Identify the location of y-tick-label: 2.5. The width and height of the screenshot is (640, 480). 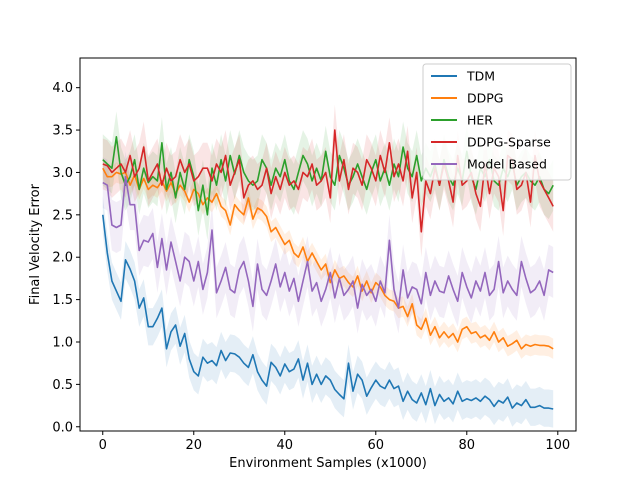
(62, 215).